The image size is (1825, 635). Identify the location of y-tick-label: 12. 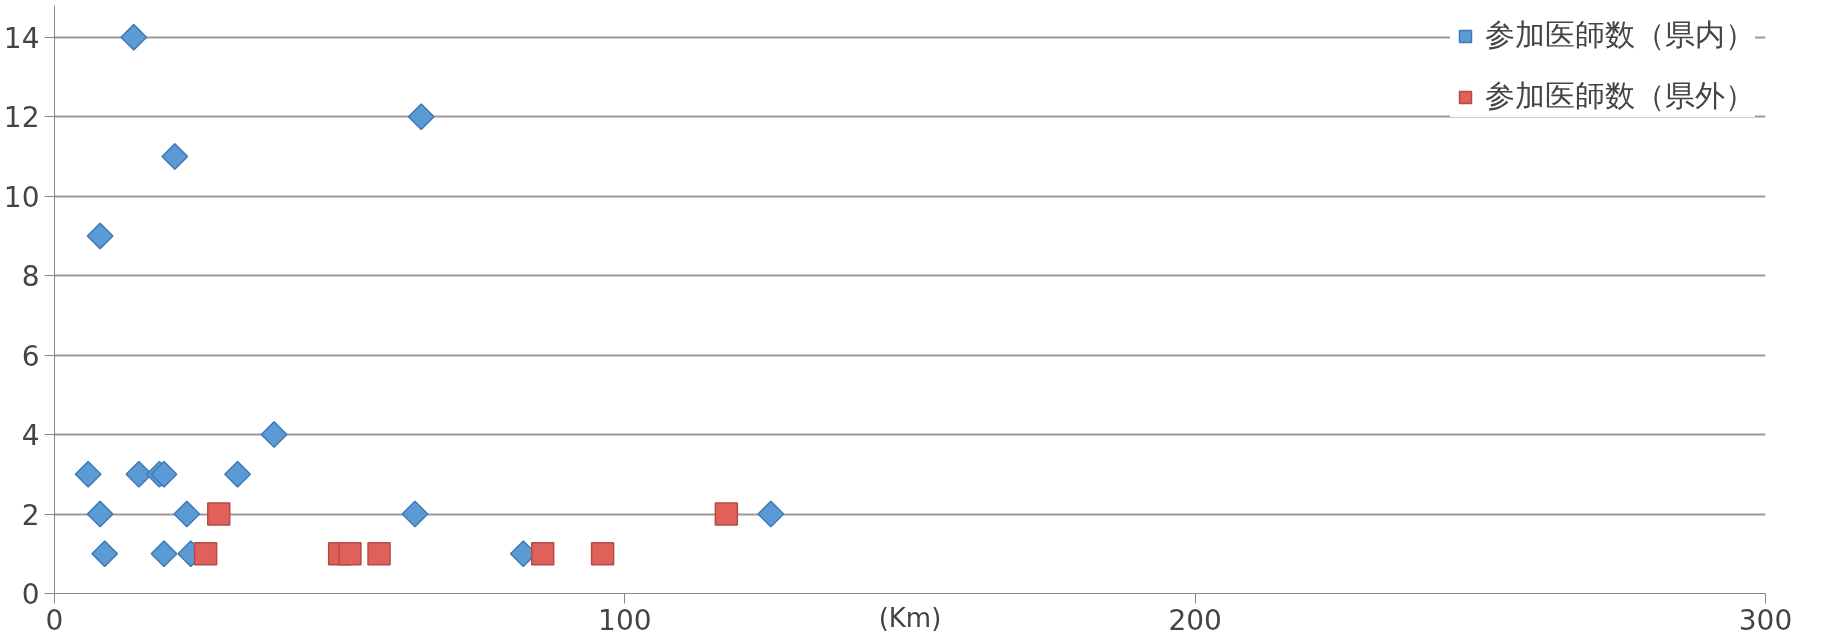
(21, 118).